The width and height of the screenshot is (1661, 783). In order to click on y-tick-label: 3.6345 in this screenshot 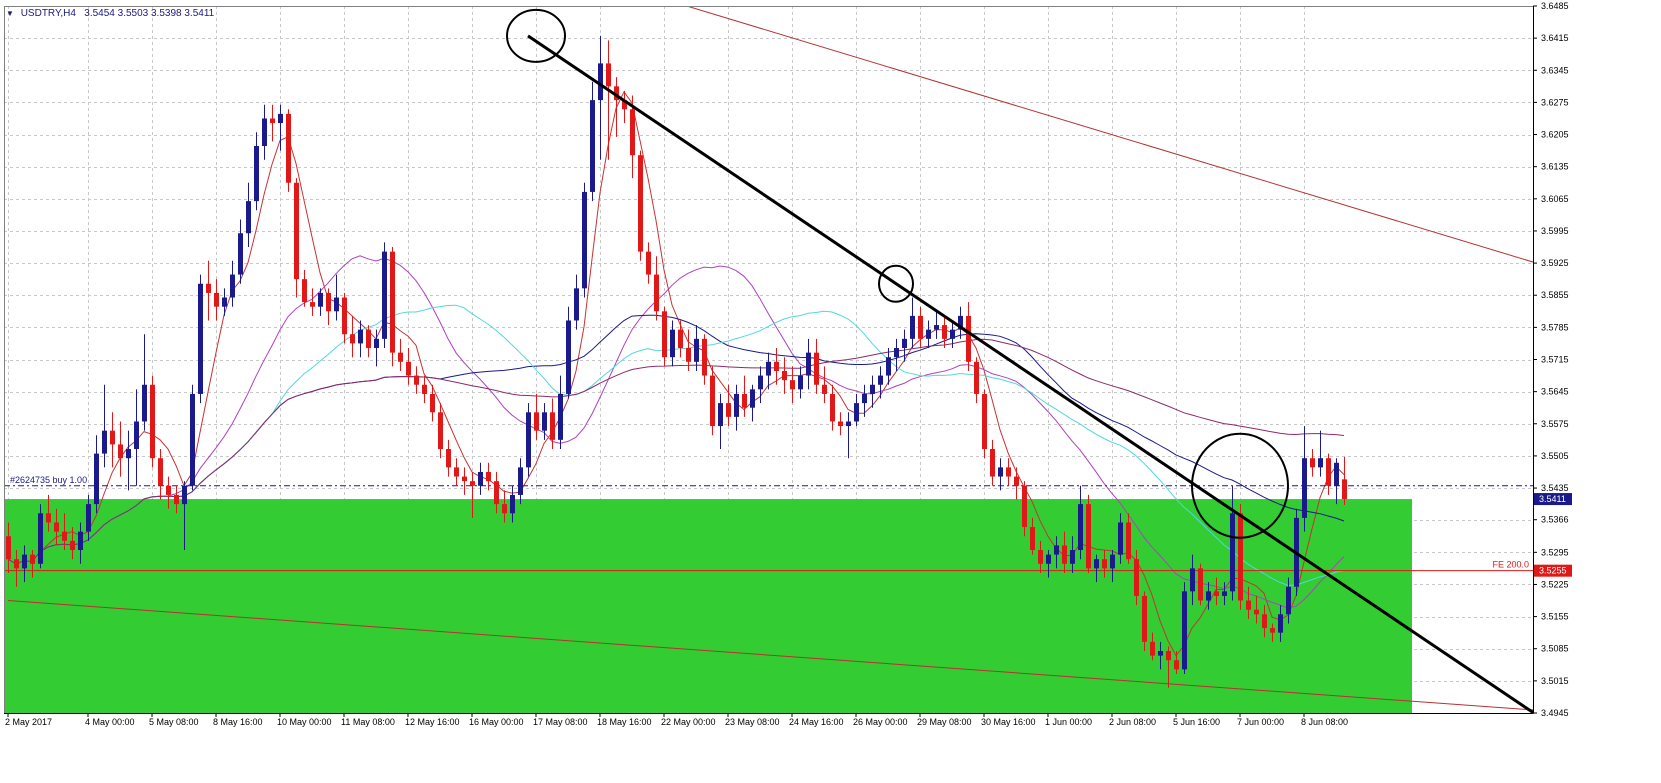, I will do `click(1555, 70)`.